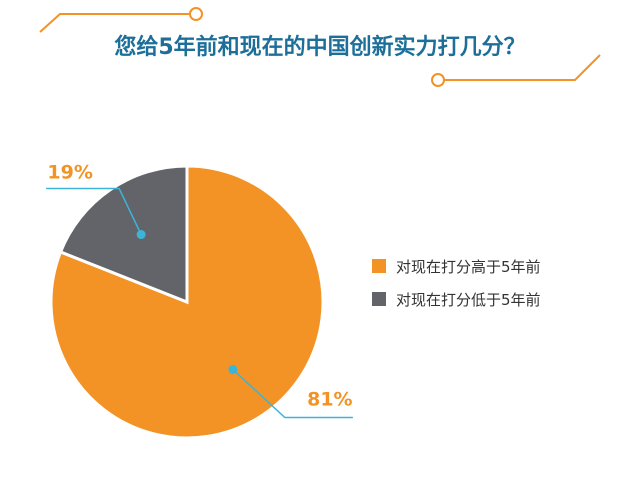 This screenshot has height=478, width=640. Describe the element at coordinates (121, 20) in the screenshot. I see `decor-top-left-line` at that location.